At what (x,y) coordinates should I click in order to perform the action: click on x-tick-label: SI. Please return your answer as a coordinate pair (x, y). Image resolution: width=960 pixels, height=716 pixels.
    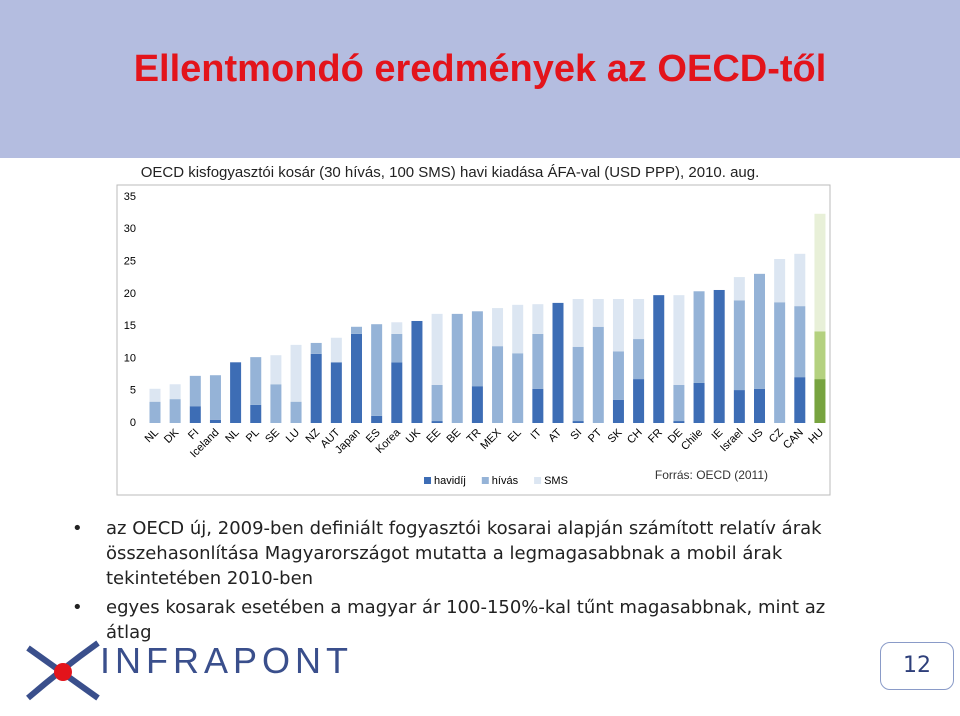
    Looking at the image, I should click on (576, 435).